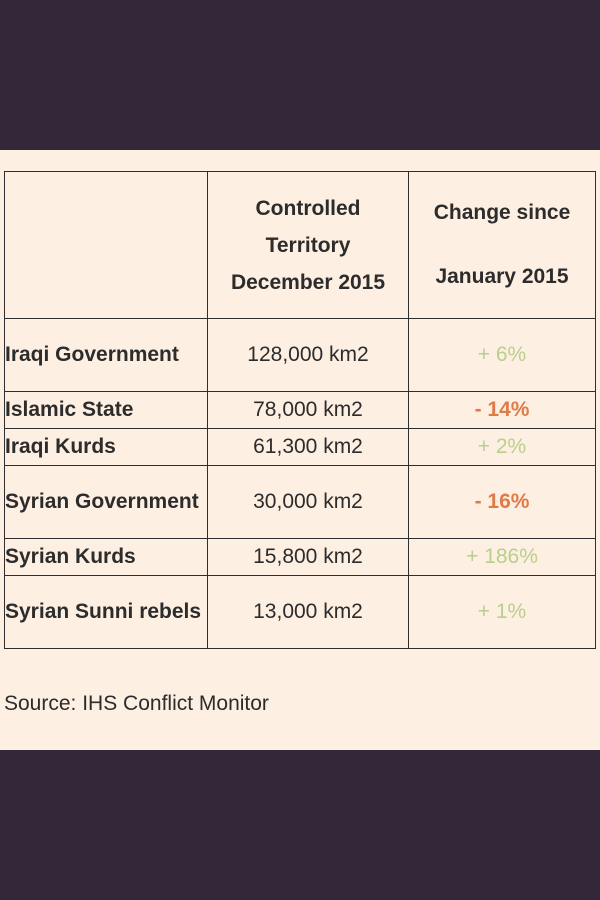  Describe the element at coordinates (136, 703) in the screenshot. I see `source-note: Source: IHS Conflict Monitor` at that location.